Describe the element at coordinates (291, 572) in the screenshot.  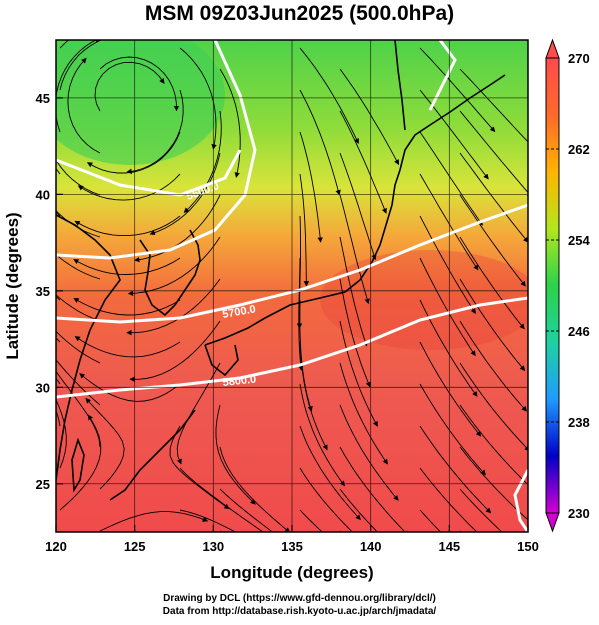
I see `x-axis-label: Longitude (degrees)` at that location.